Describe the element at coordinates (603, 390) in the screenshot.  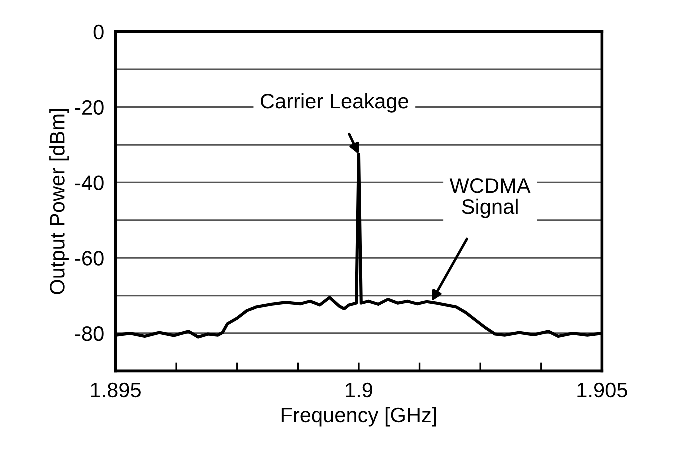
I see `x-tick-label: 1.905` at that location.